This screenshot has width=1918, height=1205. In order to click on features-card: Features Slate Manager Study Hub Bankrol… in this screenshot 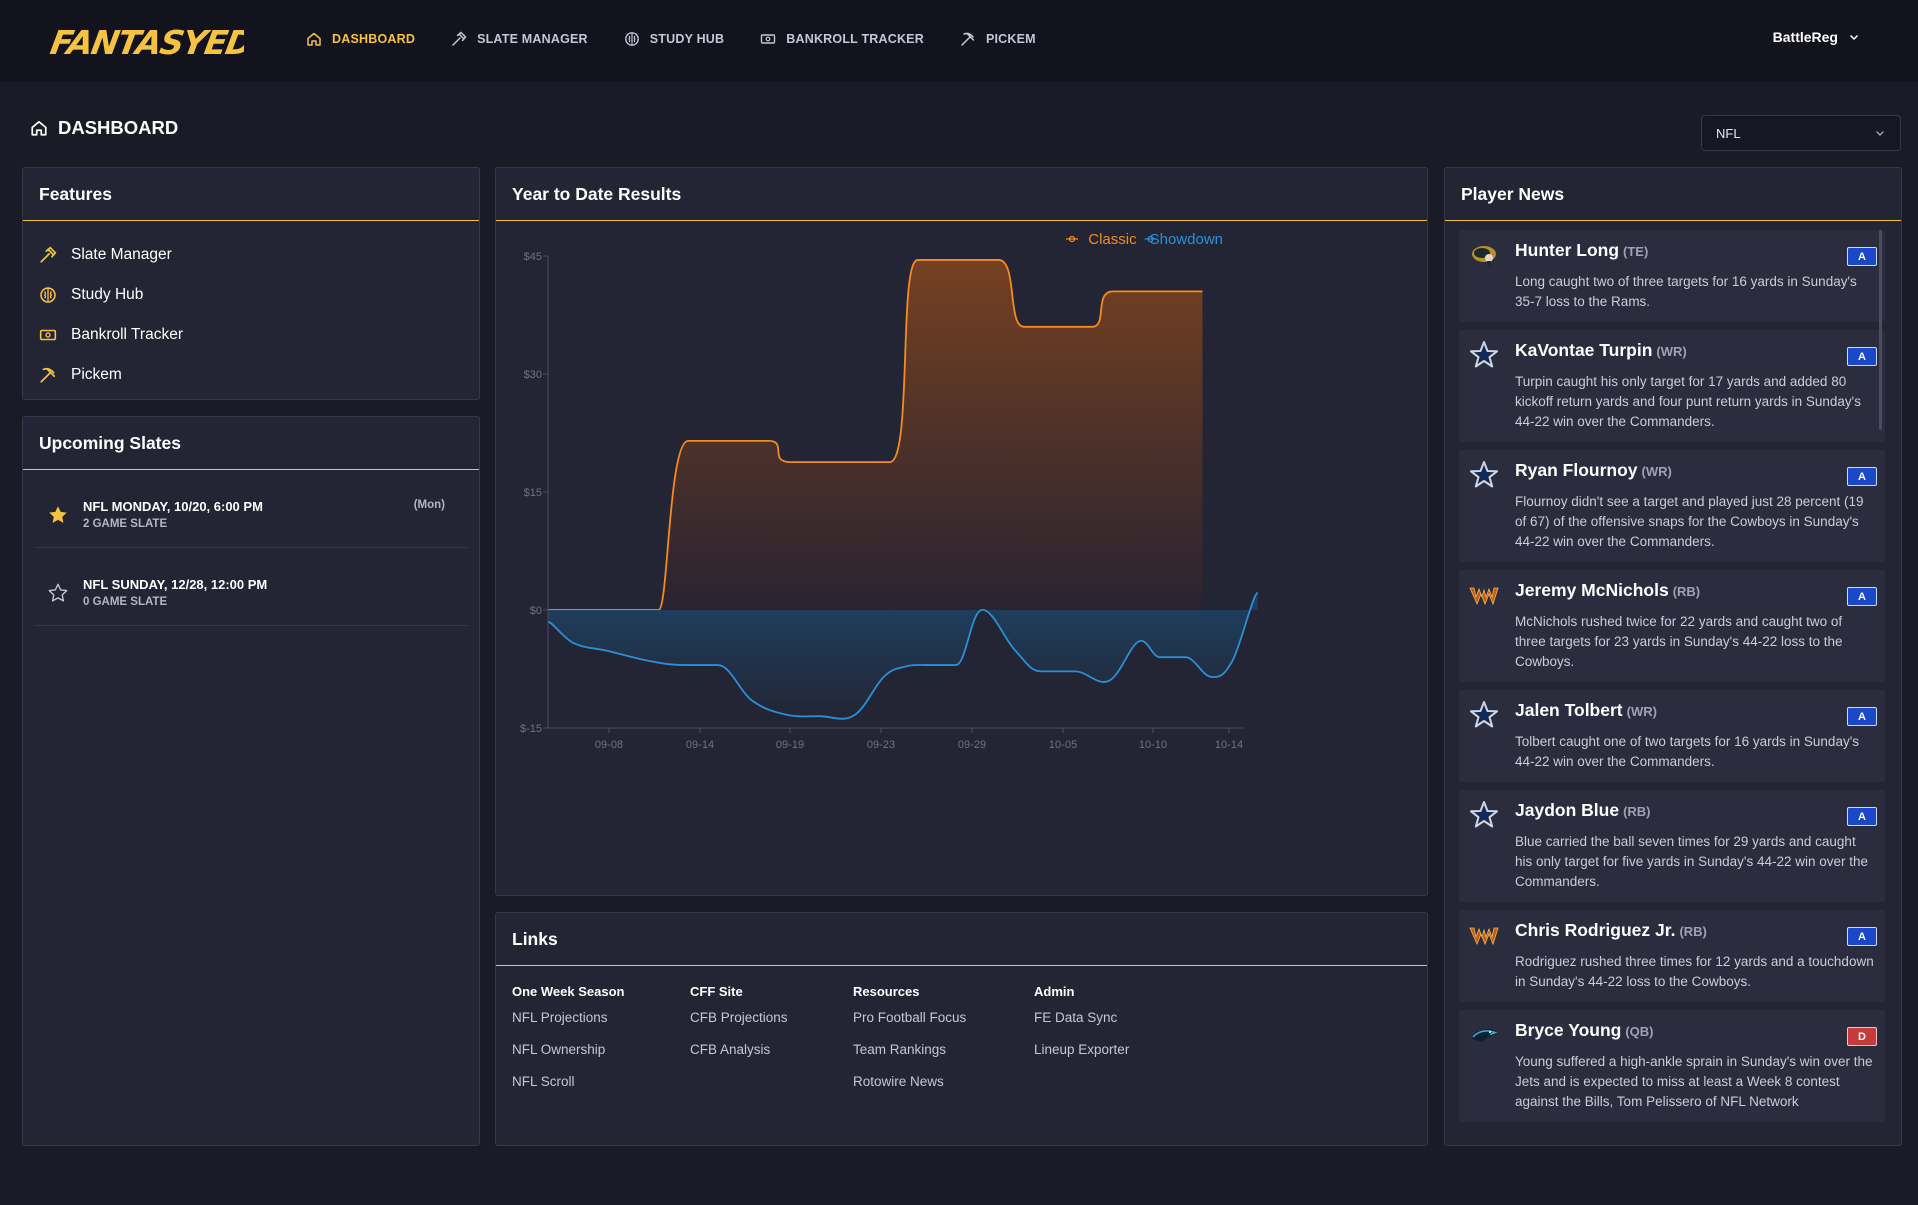, I will do `click(251, 283)`.